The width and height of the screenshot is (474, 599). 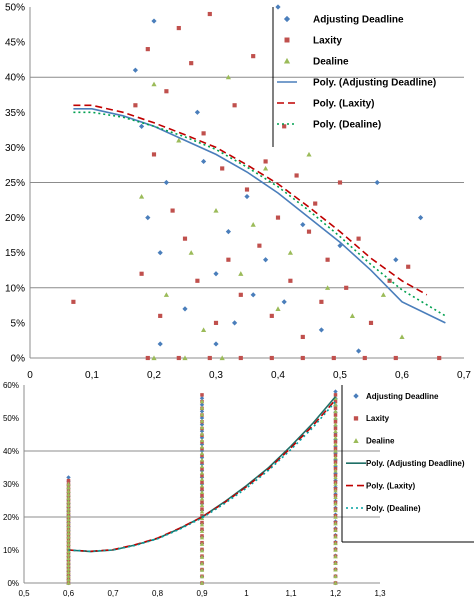 What do you see at coordinates (113, 593) in the screenshot?
I see `x-tick-label: 0,7` at bounding box center [113, 593].